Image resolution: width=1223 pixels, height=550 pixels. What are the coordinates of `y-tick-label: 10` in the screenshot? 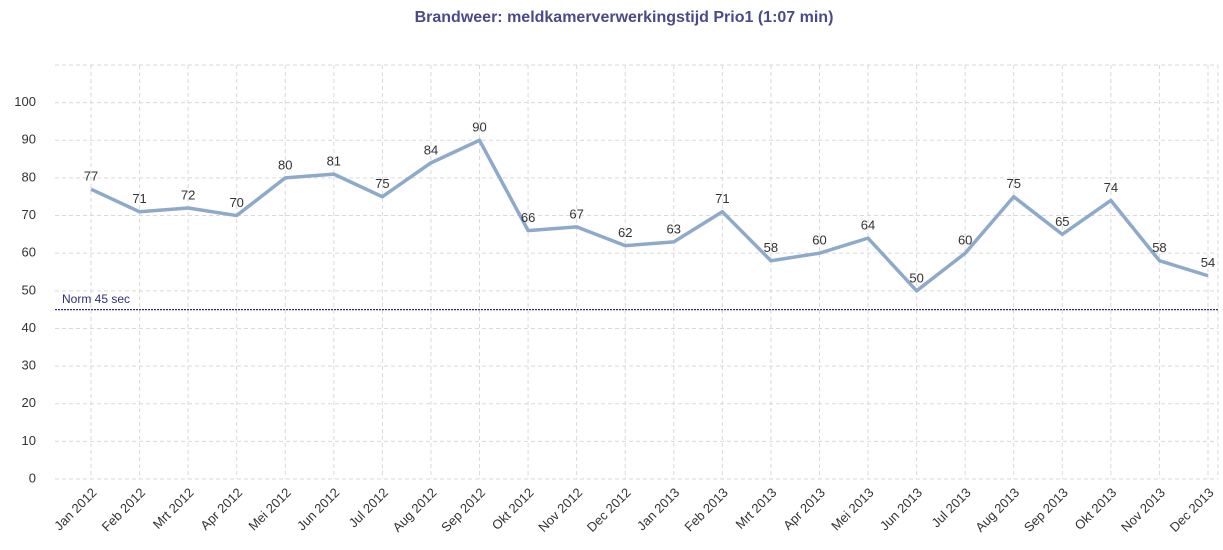 It's located at (29, 440).